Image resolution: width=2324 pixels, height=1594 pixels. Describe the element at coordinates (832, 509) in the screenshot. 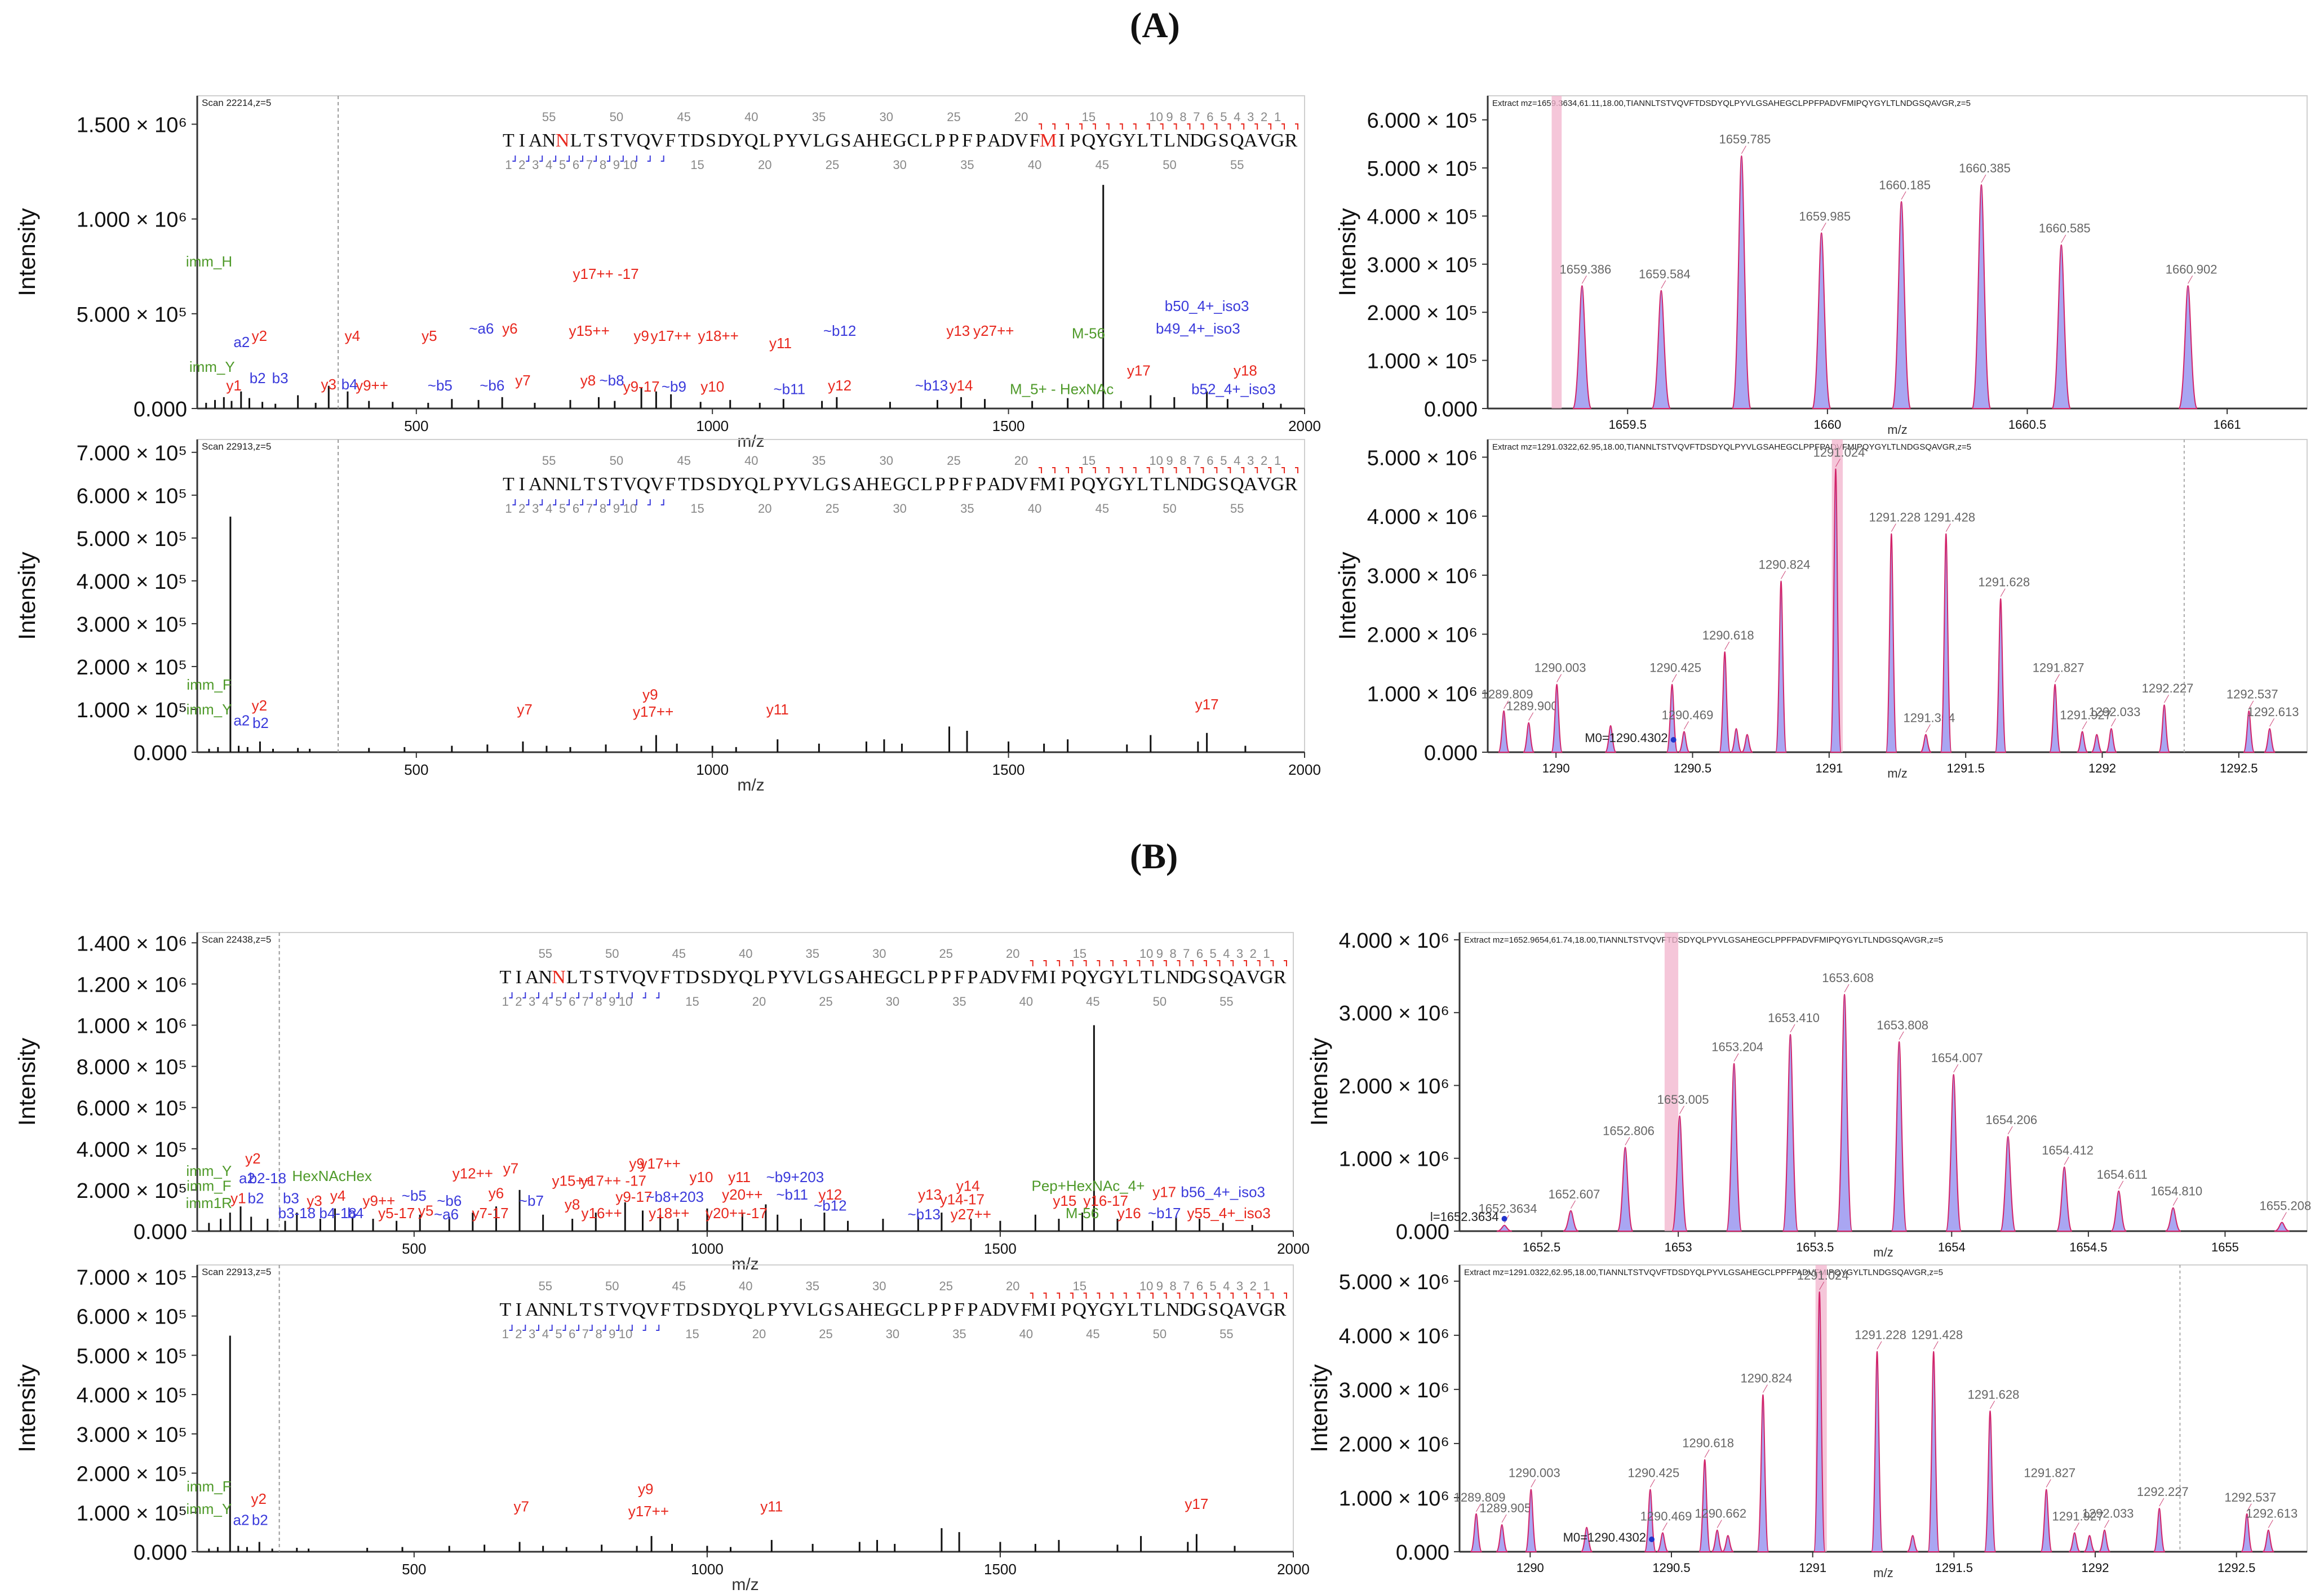

I see `residue-number-bottom: 25` at that location.